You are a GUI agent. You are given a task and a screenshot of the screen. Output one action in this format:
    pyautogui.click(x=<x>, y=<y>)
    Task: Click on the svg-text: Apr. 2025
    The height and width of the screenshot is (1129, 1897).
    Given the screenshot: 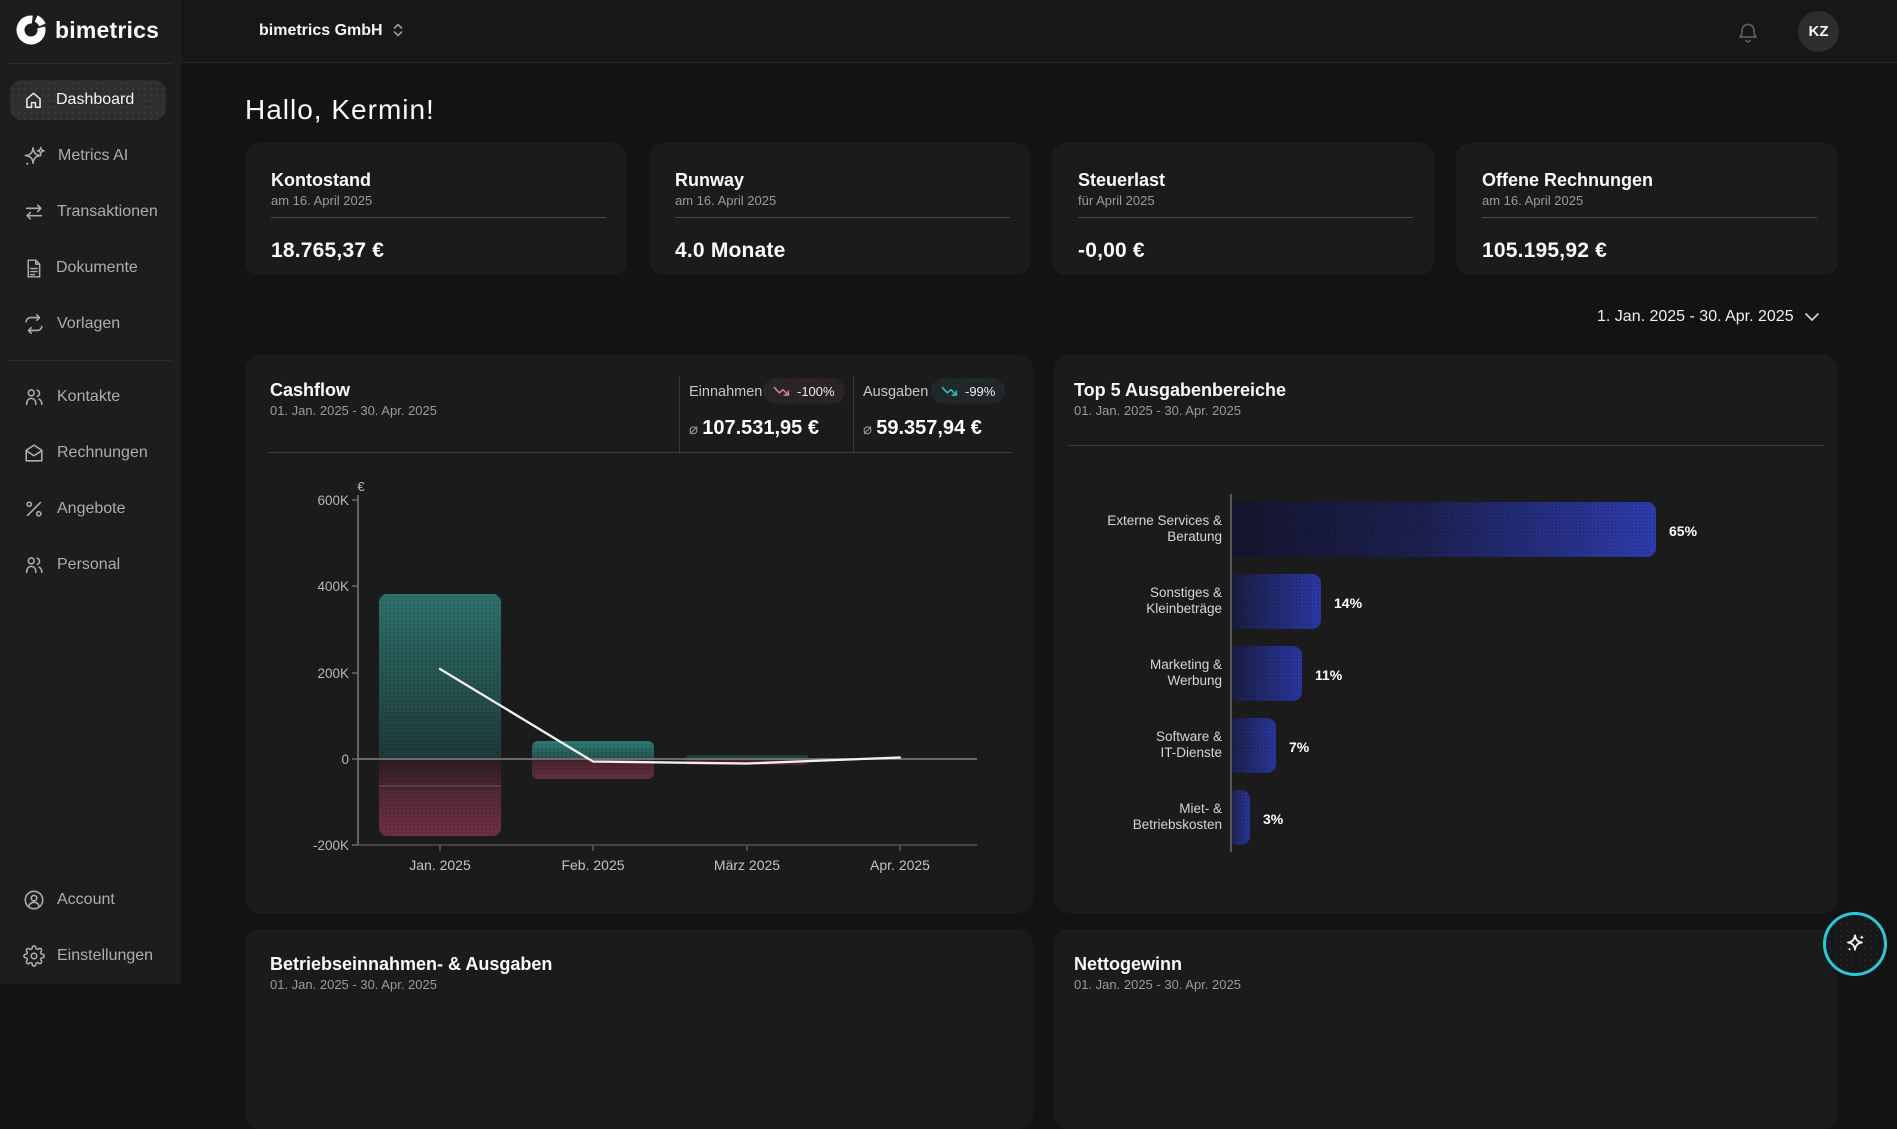 What is the action you would take?
    pyautogui.click(x=900, y=865)
    